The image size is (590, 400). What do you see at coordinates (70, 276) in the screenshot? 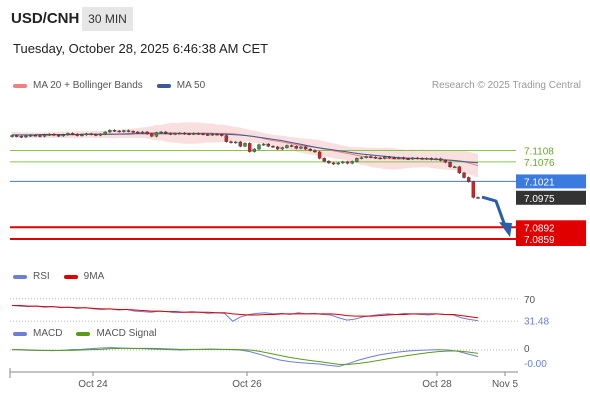
I see `rsi-ma-legend-swatch` at bounding box center [70, 276].